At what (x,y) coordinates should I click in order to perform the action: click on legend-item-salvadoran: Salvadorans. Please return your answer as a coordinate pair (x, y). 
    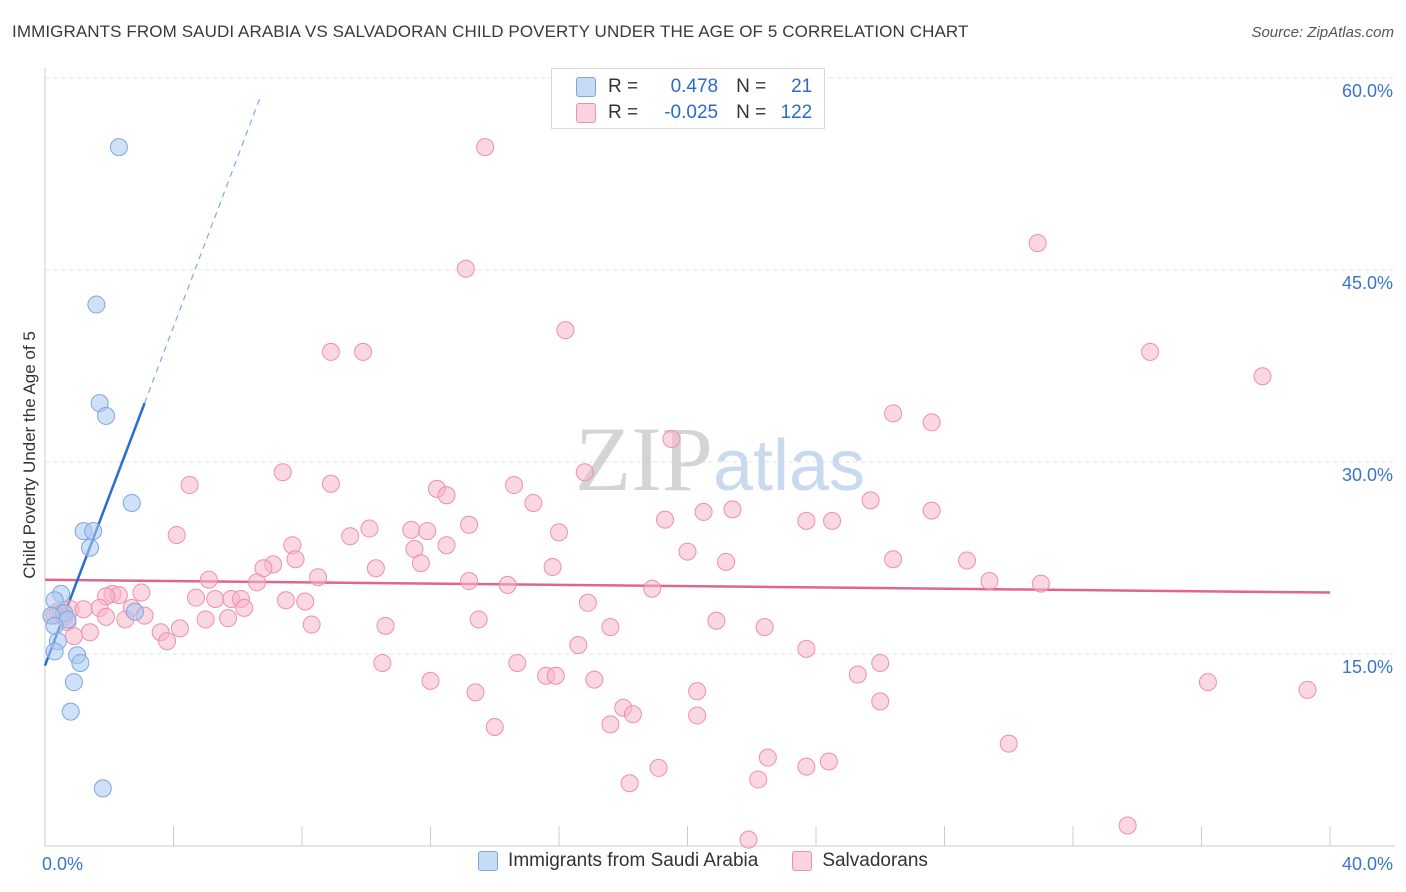
    Looking at the image, I should click on (860, 861).